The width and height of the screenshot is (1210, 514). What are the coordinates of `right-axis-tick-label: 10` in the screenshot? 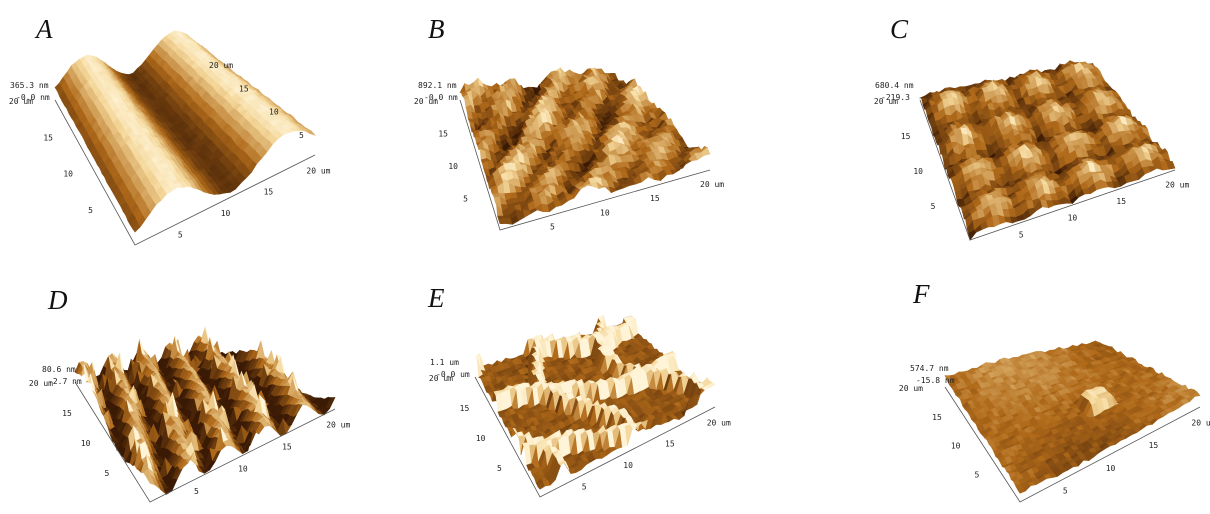 It's located at (274, 112).